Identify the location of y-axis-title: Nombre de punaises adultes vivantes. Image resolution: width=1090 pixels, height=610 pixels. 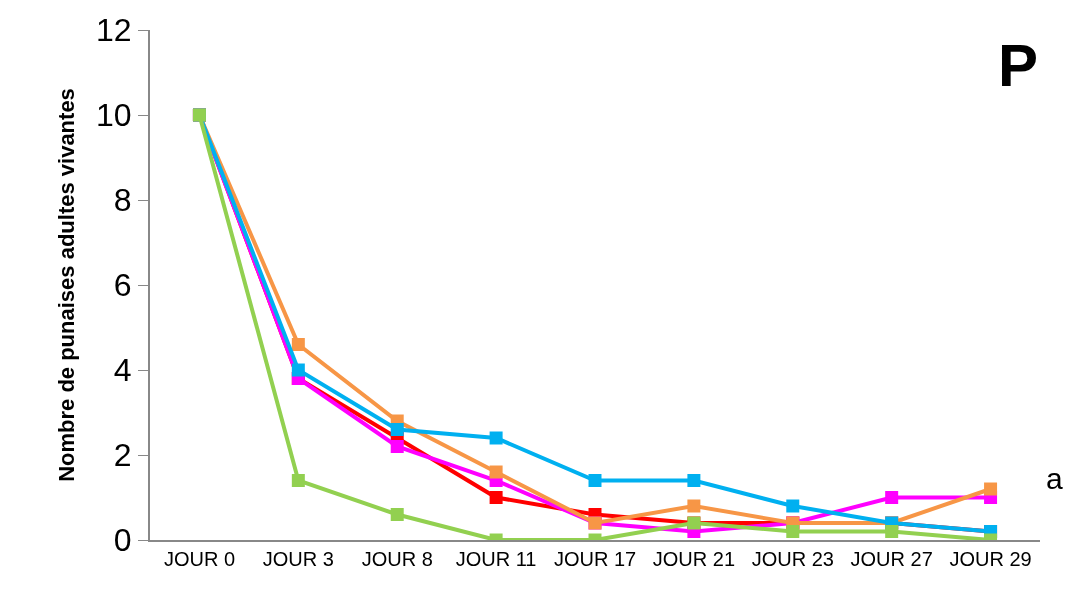
(67, 285).